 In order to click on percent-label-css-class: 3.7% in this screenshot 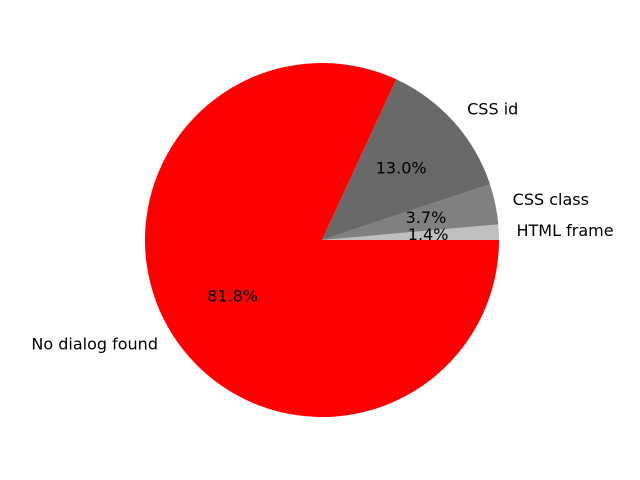, I will do `click(426, 217)`.